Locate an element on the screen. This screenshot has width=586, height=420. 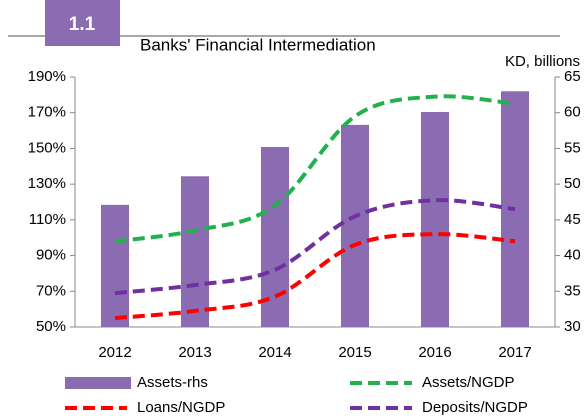
legend-label: Assets/NGDP is located at coordinates (468, 382).